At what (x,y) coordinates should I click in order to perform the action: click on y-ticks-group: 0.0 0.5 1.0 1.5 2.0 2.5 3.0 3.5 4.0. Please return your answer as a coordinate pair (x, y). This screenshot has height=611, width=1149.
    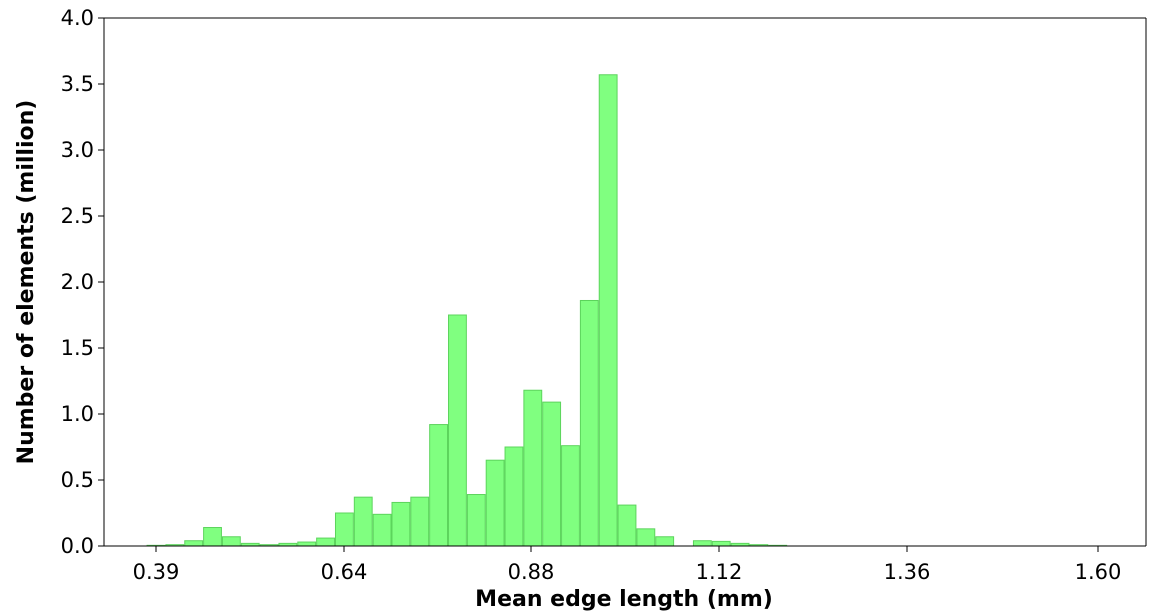
    Looking at the image, I should click on (82, 282).